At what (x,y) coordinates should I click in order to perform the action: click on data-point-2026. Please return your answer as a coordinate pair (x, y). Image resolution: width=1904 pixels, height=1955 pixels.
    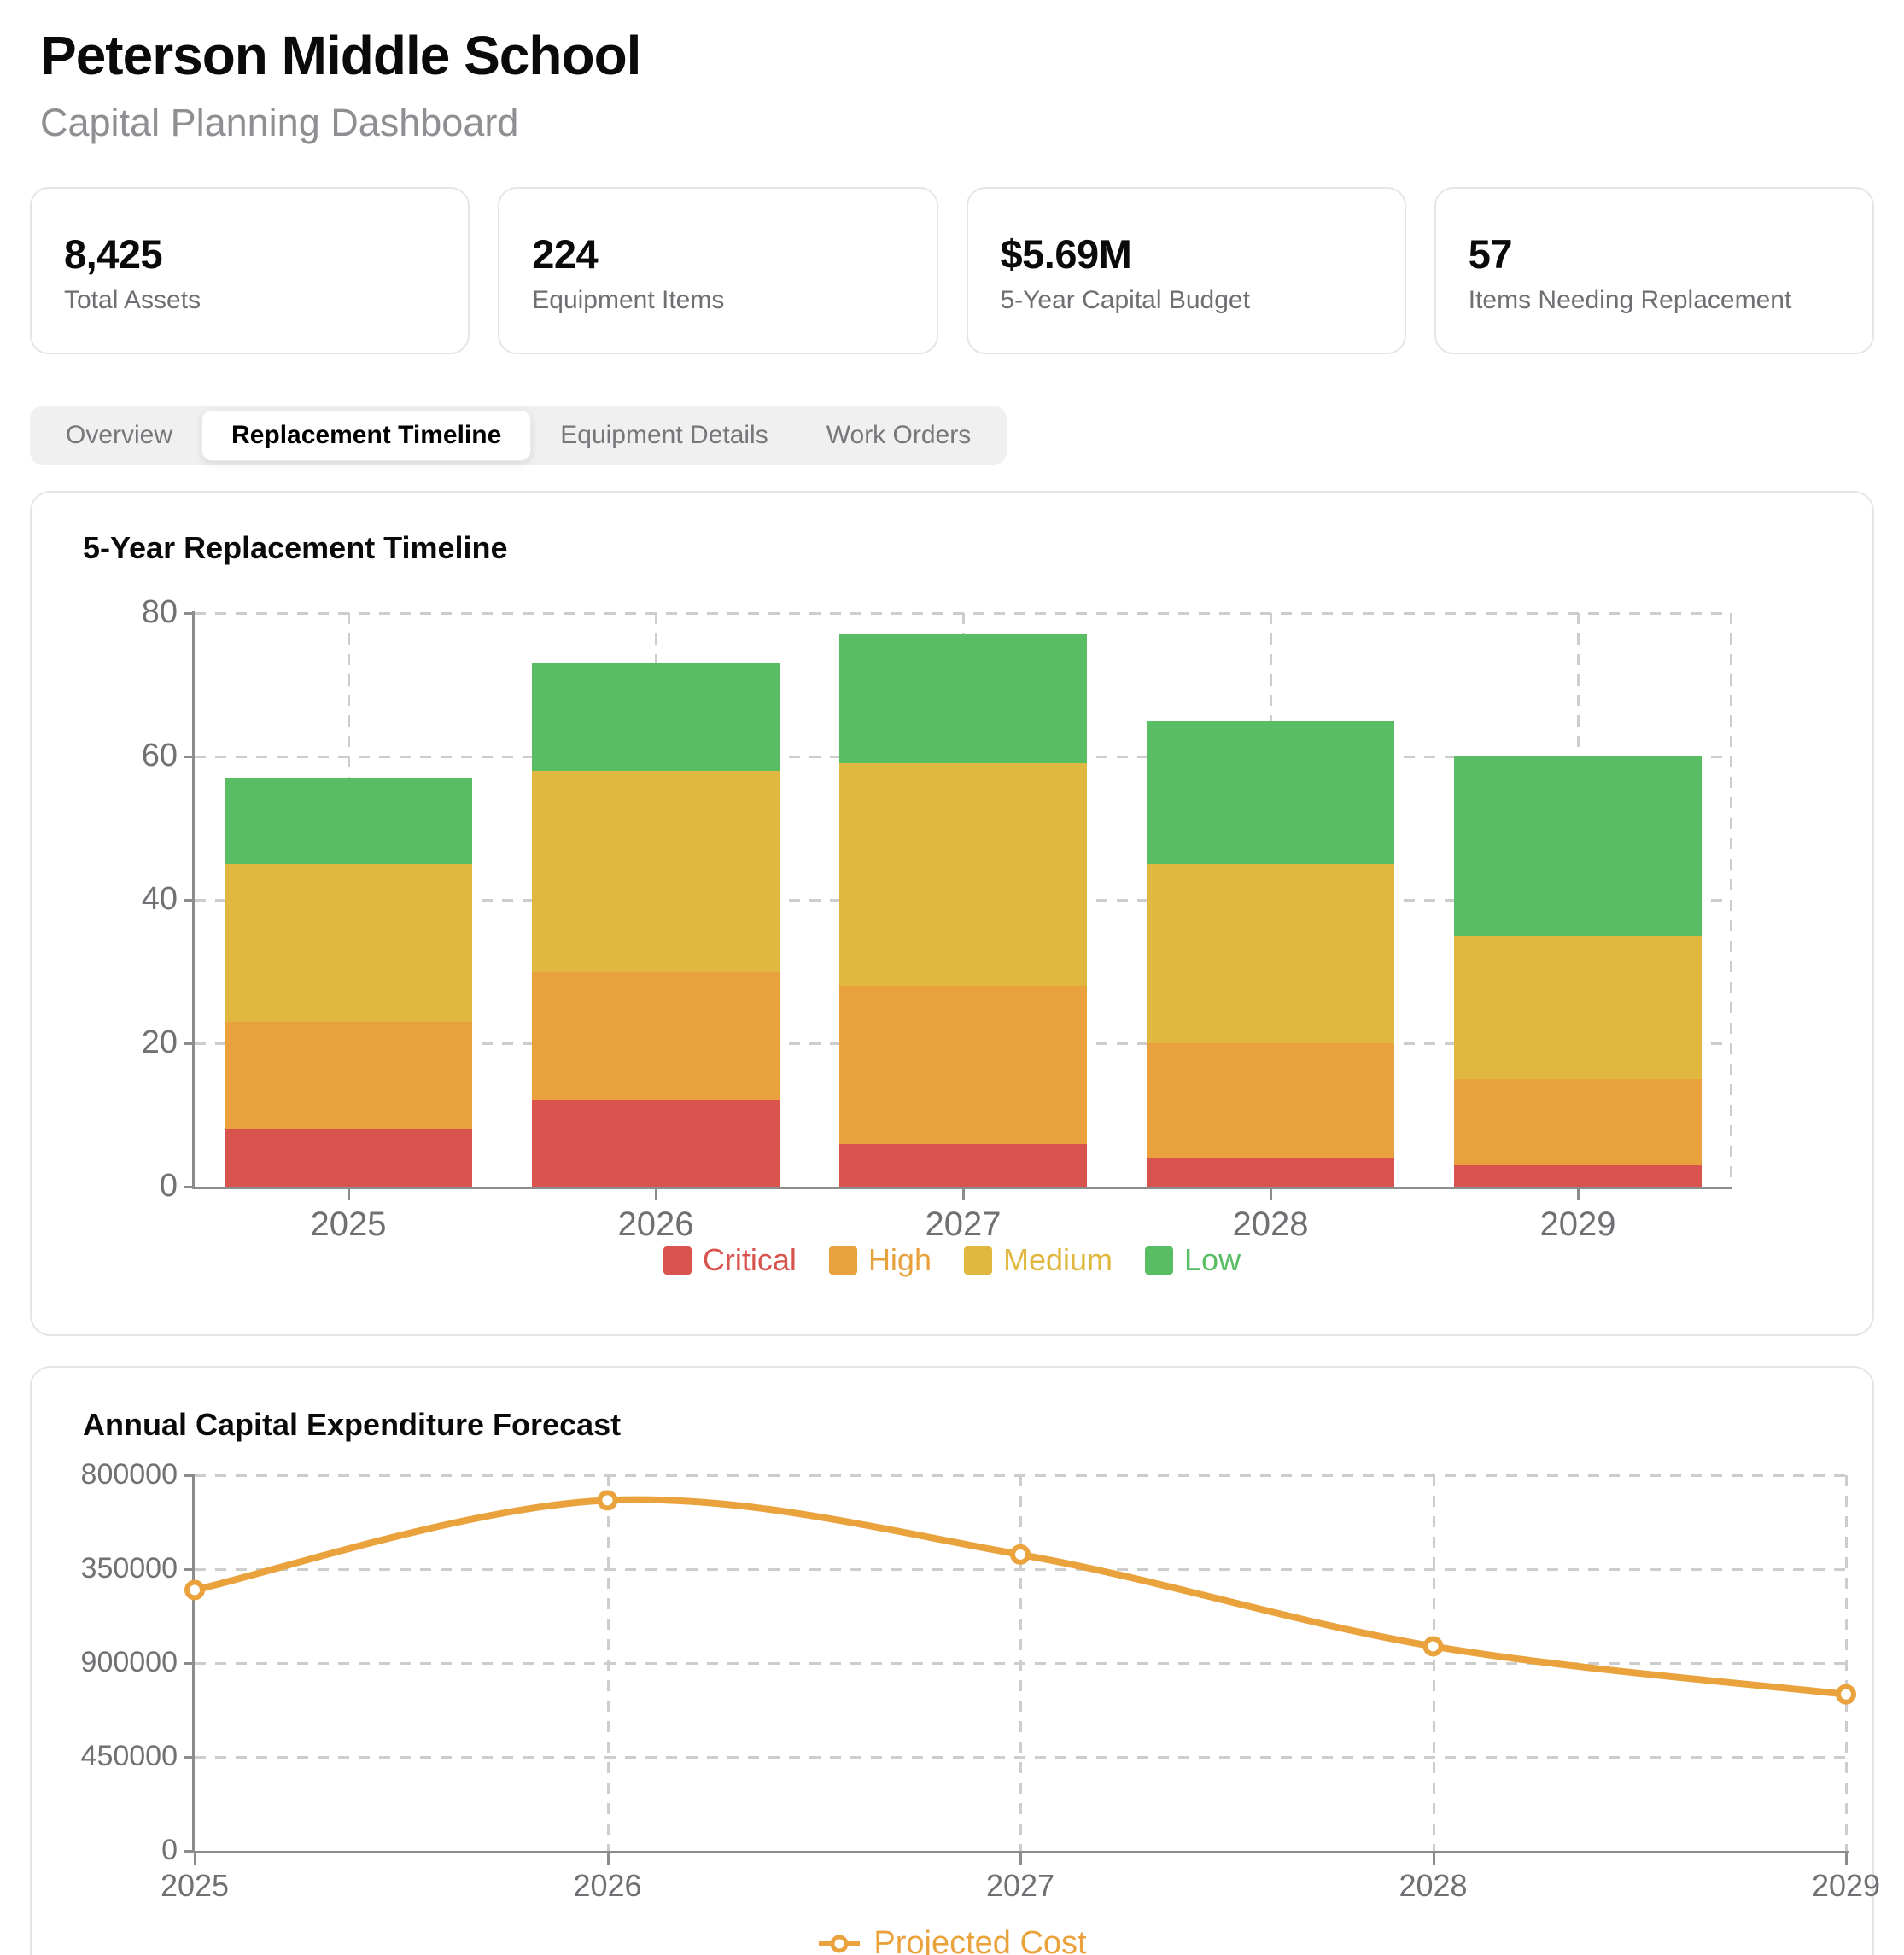
    Looking at the image, I should click on (607, 1500).